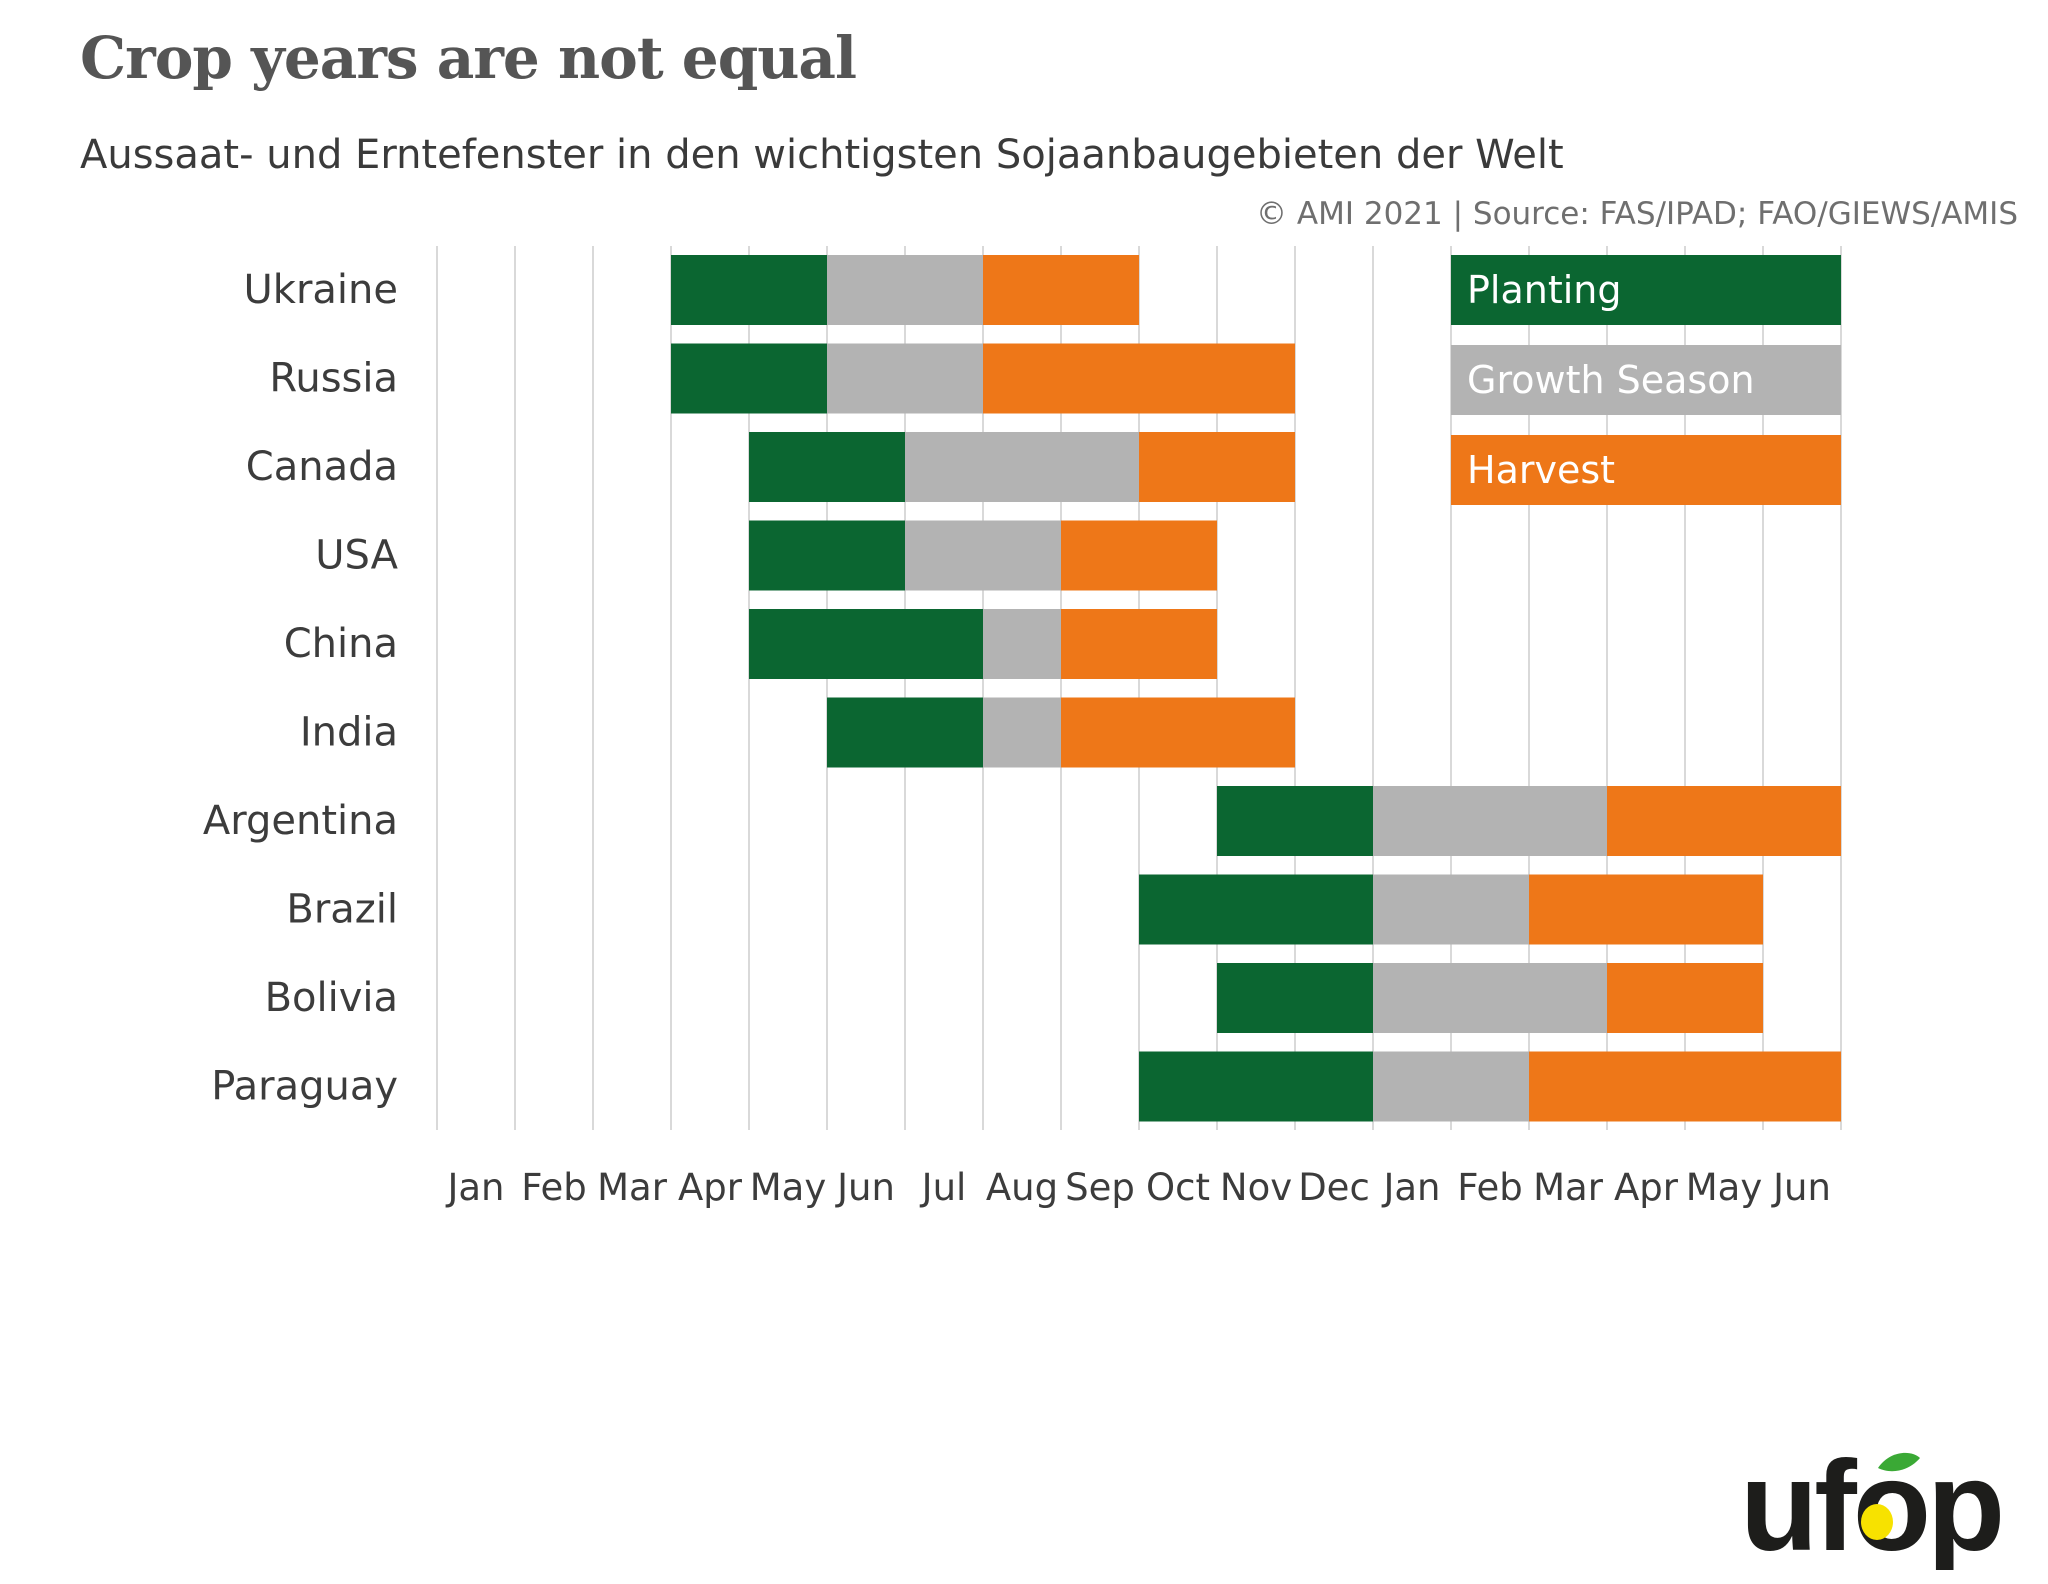 This screenshot has width=2048, height=1584. What do you see at coordinates (1022, 1187) in the screenshot?
I see `x-tick-label: Aug` at bounding box center [1022, 1187].